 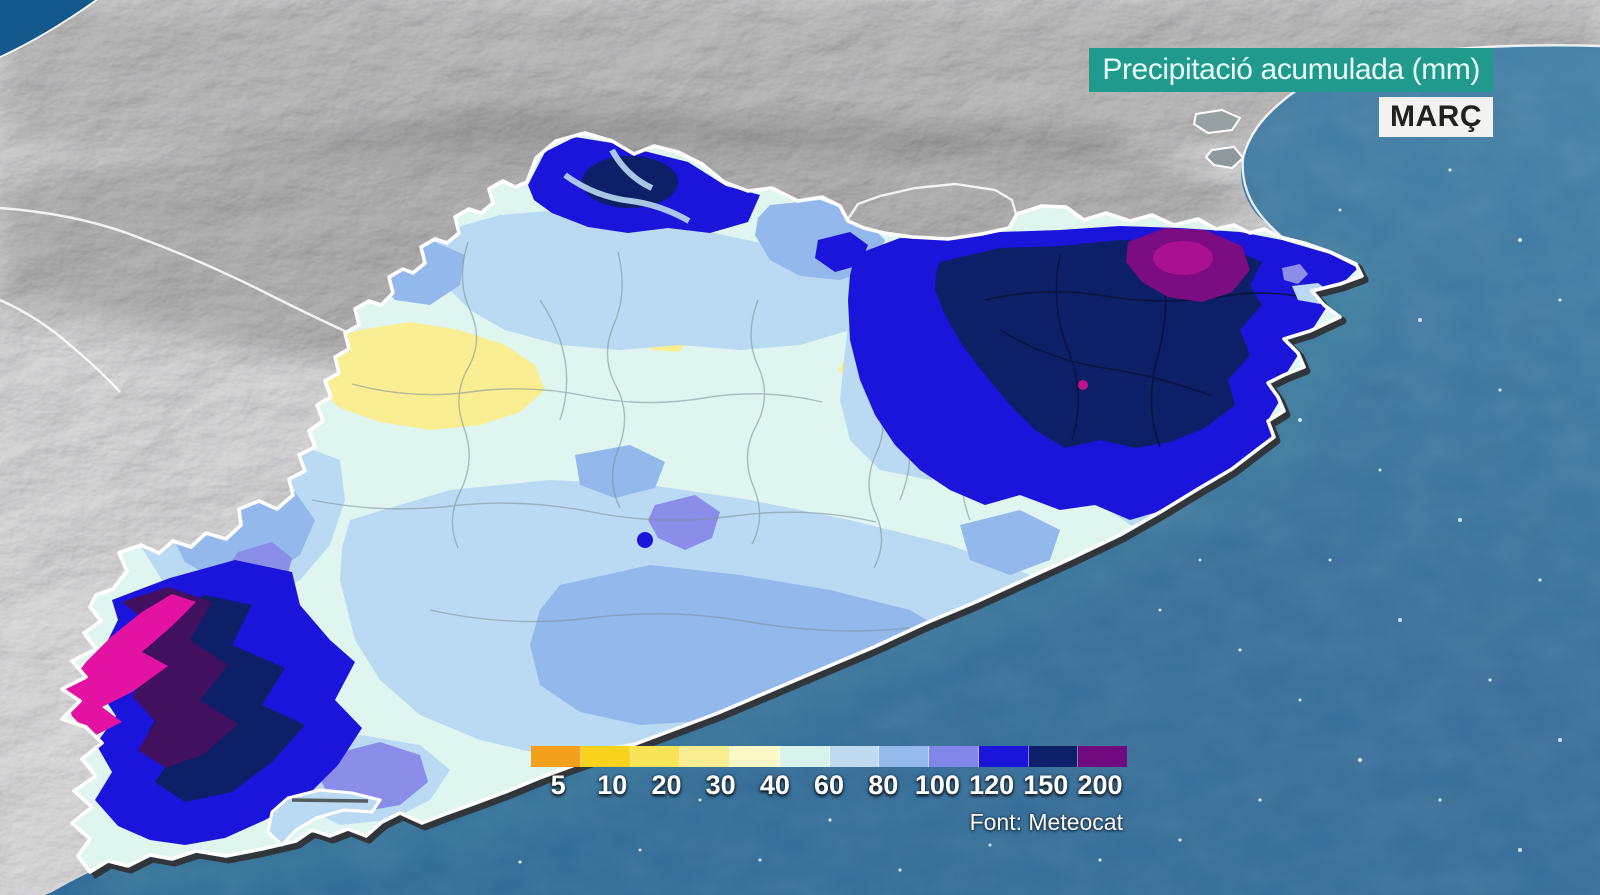 I want to click on legend-value: 5, so click(x=558, y=785).